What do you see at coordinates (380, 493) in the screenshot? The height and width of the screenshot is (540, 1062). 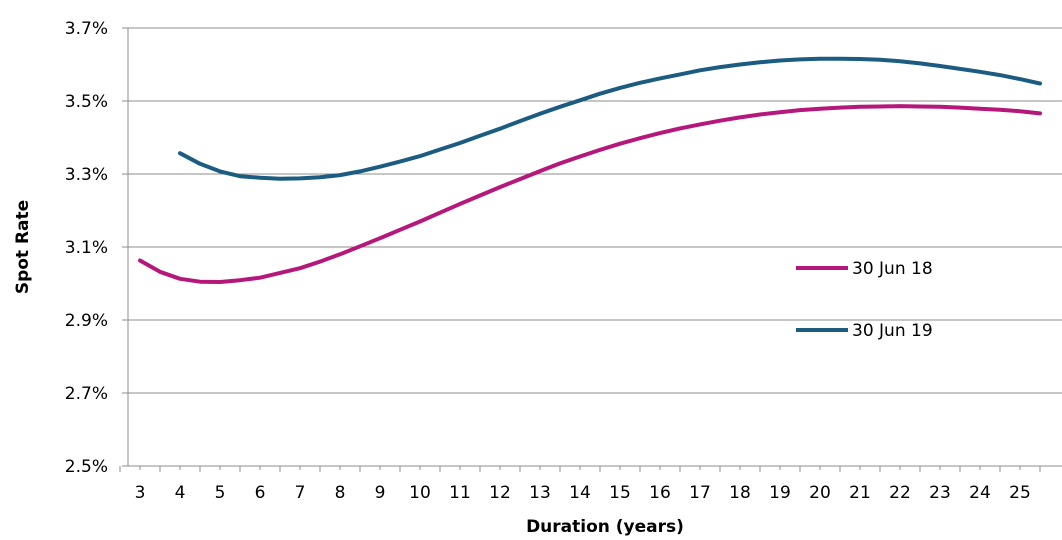 I see `x-tick-label: 9` at bounding box center [380, 493].